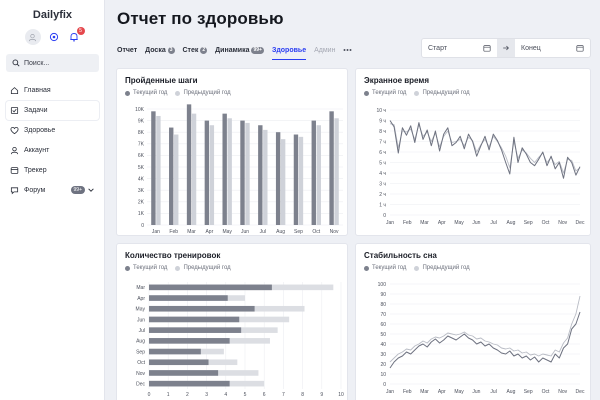 The width and height of the screenshot is (600, 400). I want to click on page-title: Отчет по здоровью, so click(200, 18).